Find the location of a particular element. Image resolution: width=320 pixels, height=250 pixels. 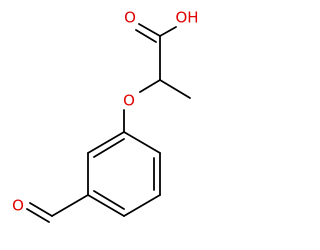

atom-label: OH is located at coordinates (186, 18).